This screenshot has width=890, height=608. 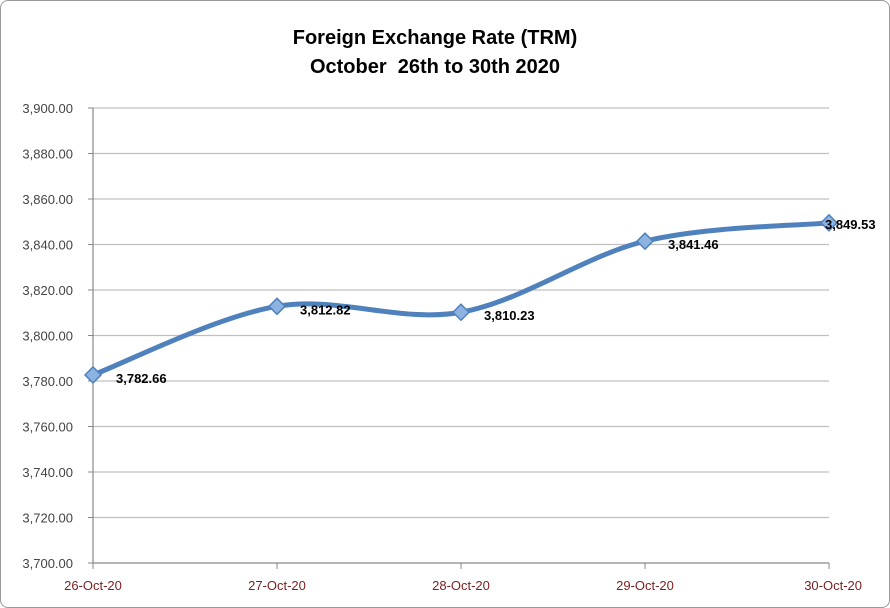 What do you see at coordinates (47, 472) in the screenshot?
I see `y-tick-label: 3,740.00` at bounding box center [47, 472].